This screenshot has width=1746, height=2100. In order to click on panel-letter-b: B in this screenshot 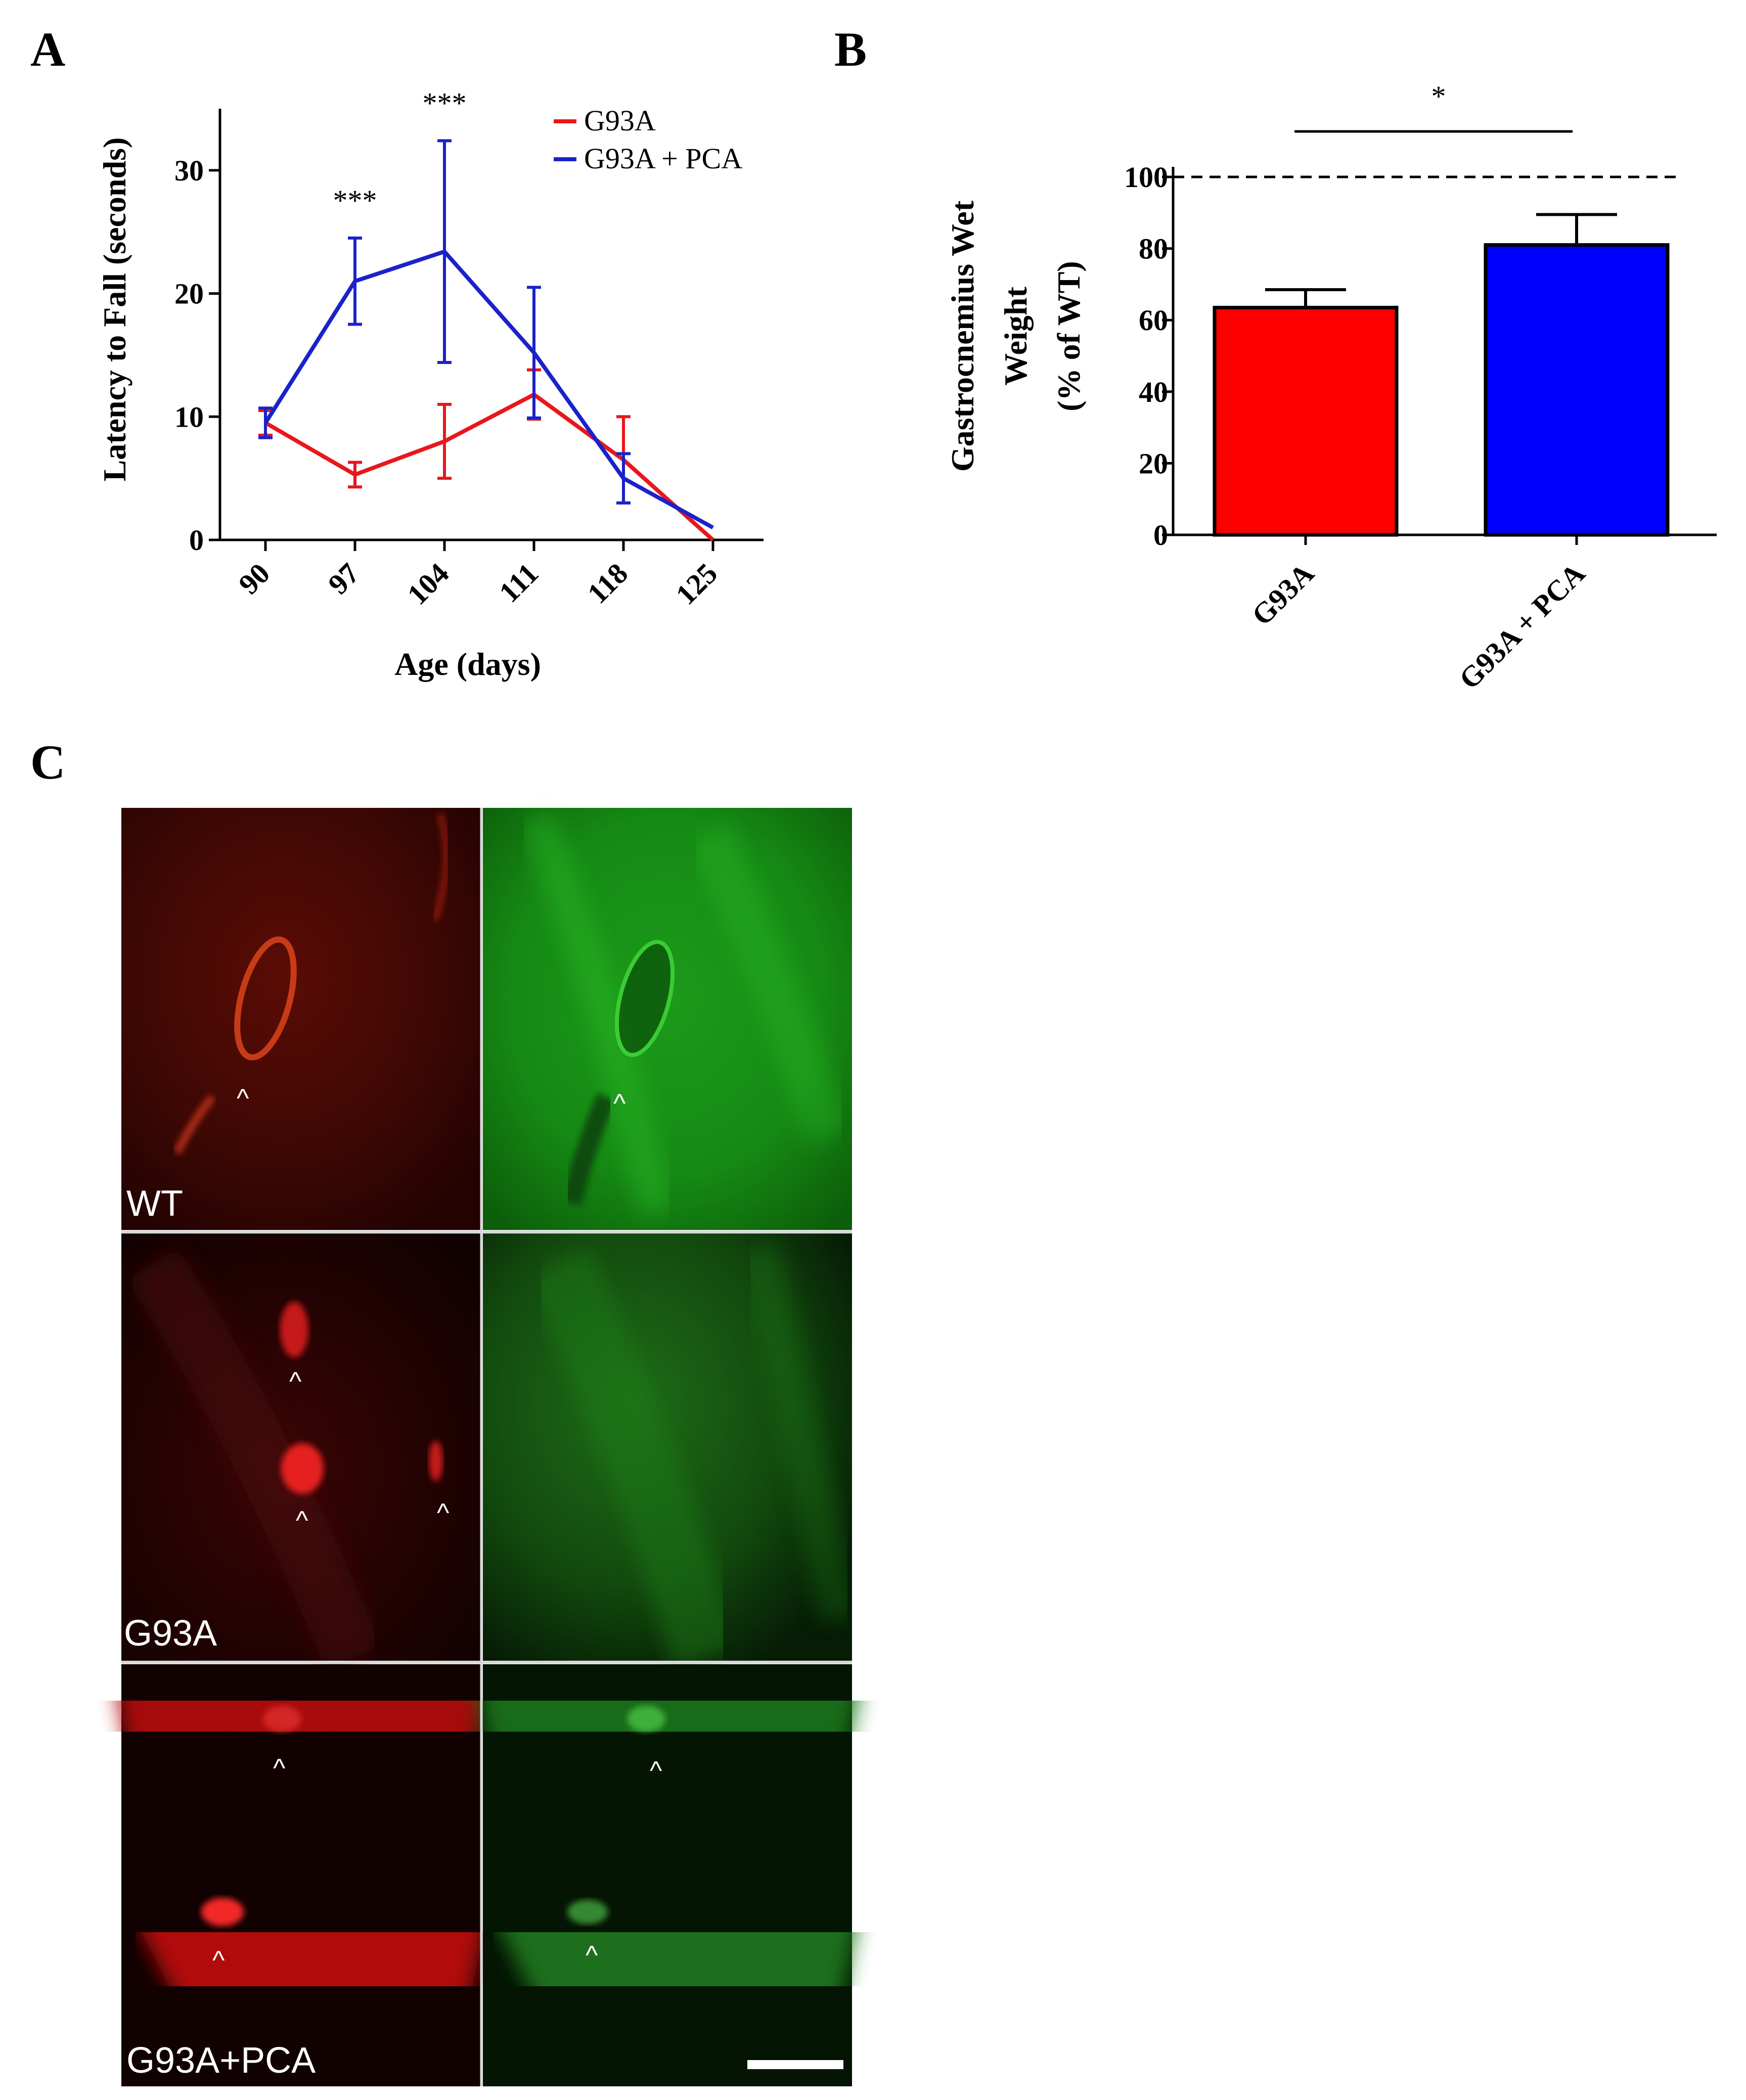, I will do `click(851, 49)`.